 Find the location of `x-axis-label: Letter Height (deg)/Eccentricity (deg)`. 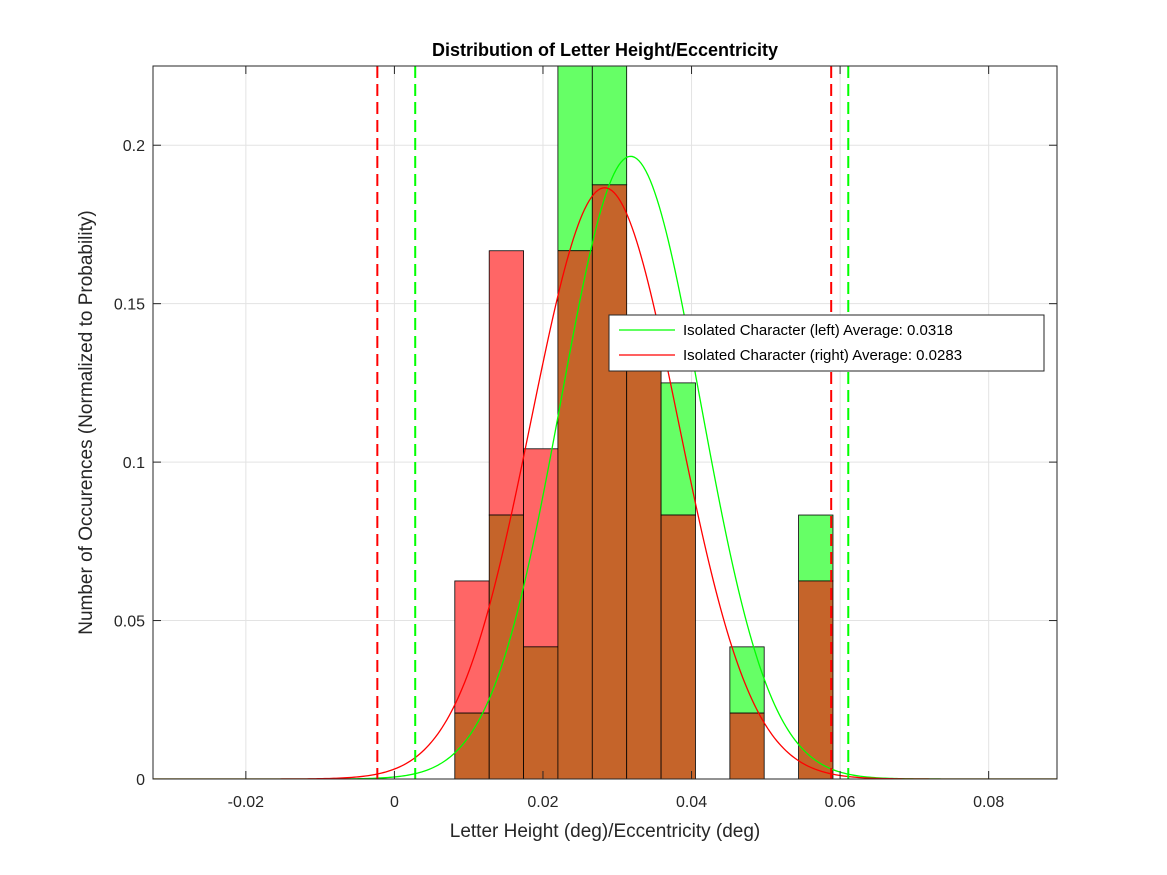

x-axis-label: Letter Height (deg)/Eccentricity (deg) is located at coordinates (605, 831).